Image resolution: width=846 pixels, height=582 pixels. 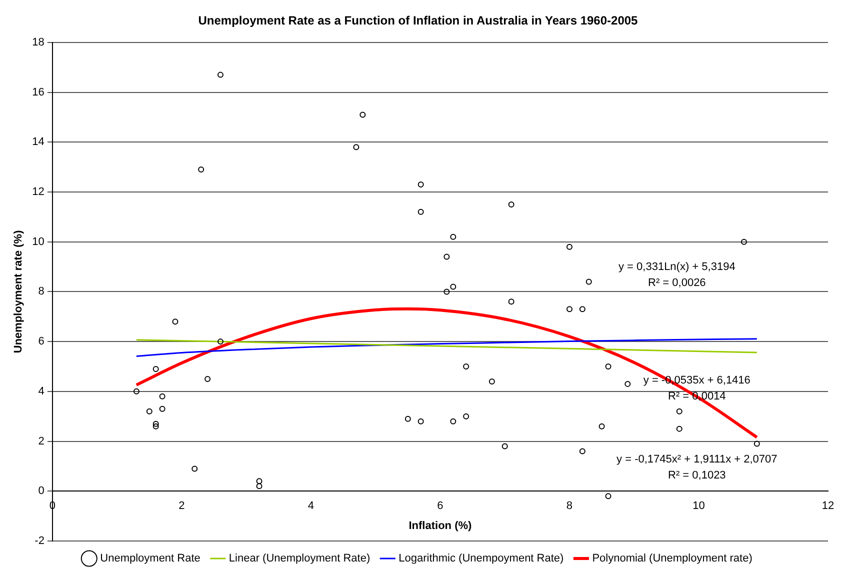 I want to click on legend-label: Polynomial (Unemployment rate), so click(x=672, y=558).